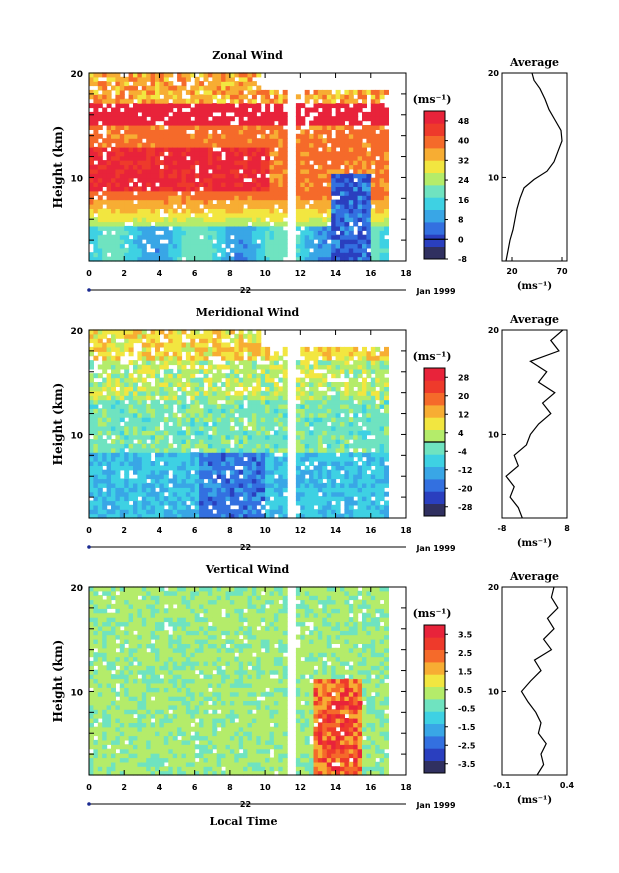 The width and height of the screenshot is (619, 873). Describe the element at coordinates (434, 185) in the screenshot. I see `colorbar-frame` at that location.